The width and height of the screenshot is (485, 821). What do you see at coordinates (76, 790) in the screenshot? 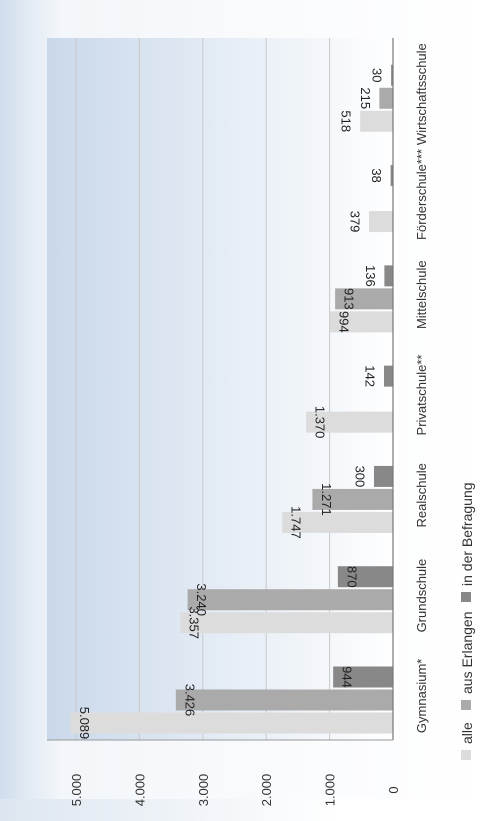
I see `tick-label: 5.000` at bounding box center [76, 790].